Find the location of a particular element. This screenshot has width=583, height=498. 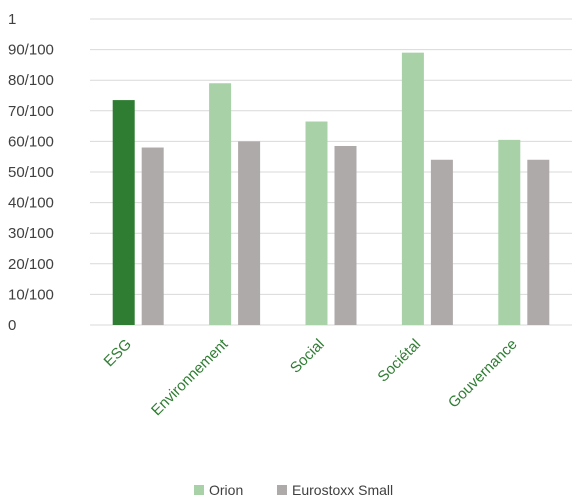

x-category-label: Gouvernance is located at coordinates (483, 374).